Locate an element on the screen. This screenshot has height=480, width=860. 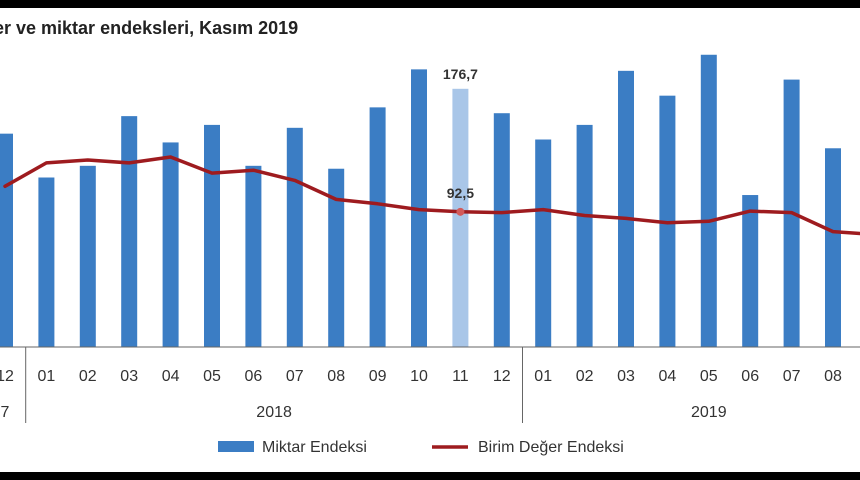
chart-title: er ve miktar endeksleri, Kasım 2019 is located at coordinates (149, 28).